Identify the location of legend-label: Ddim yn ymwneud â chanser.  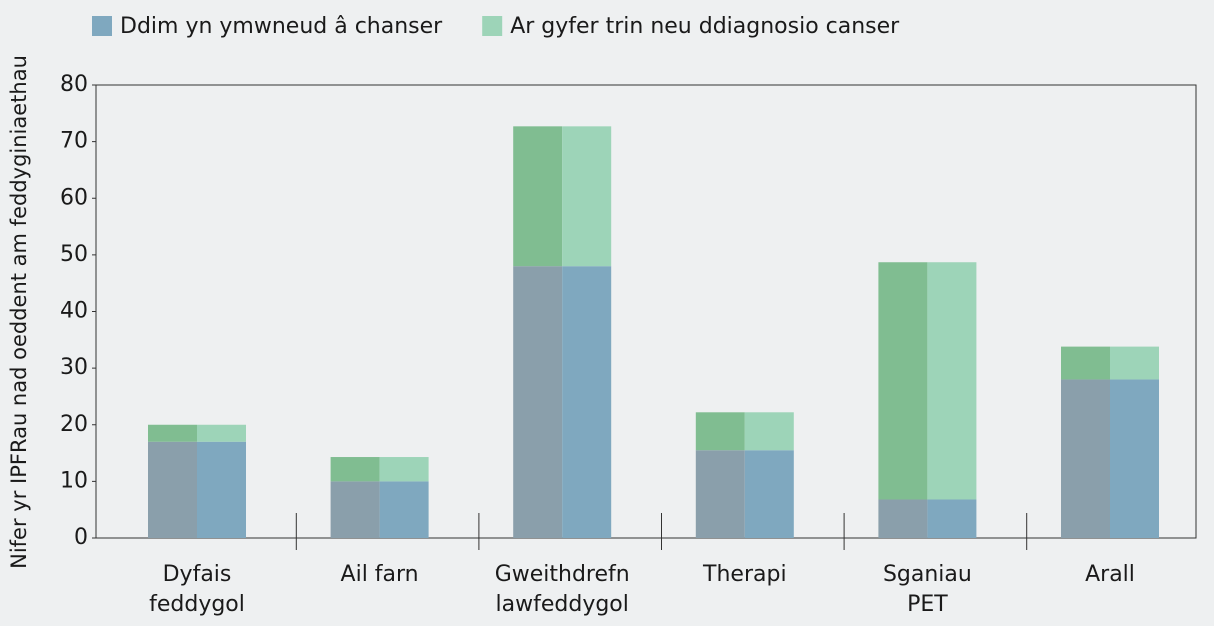
(281, 26).